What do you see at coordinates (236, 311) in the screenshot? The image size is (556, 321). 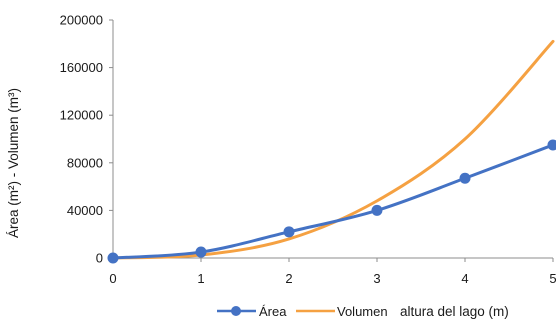 I see `legend-marker-area` at bounding box center [236, 311].